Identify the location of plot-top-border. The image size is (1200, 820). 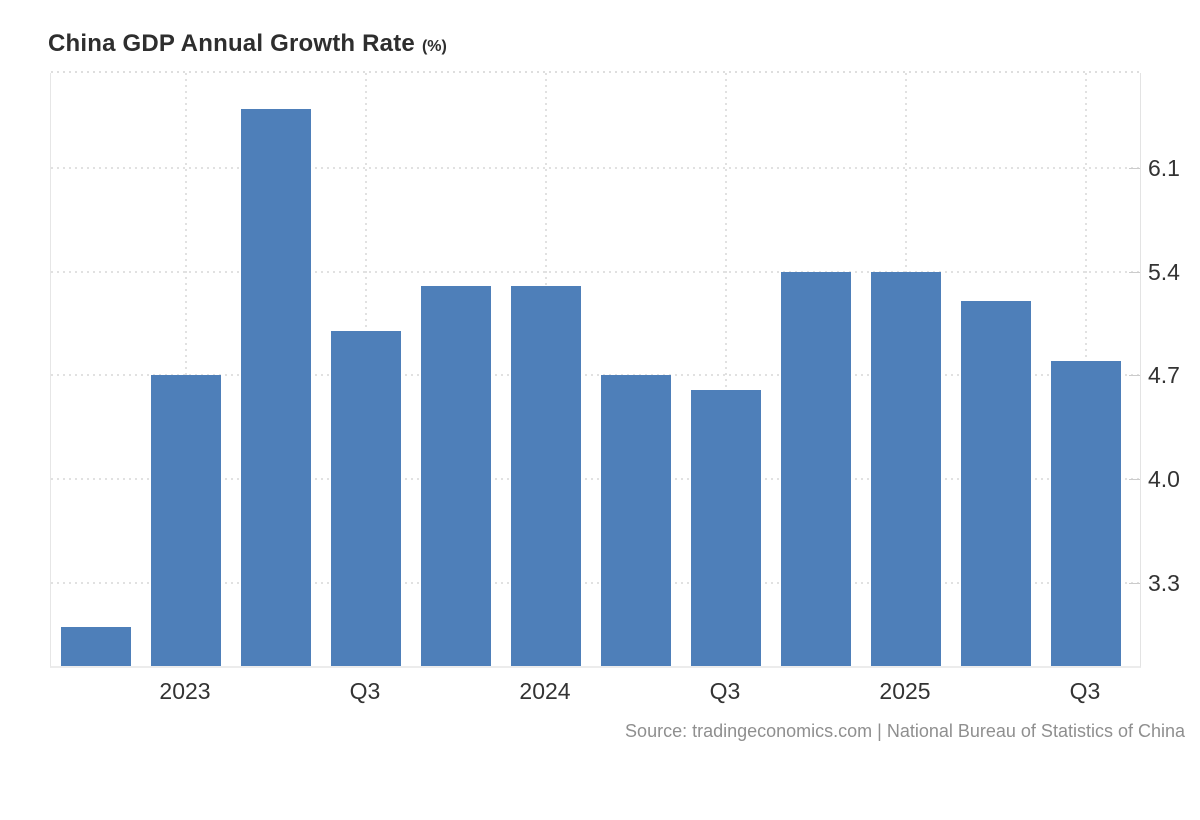
(595, 72).